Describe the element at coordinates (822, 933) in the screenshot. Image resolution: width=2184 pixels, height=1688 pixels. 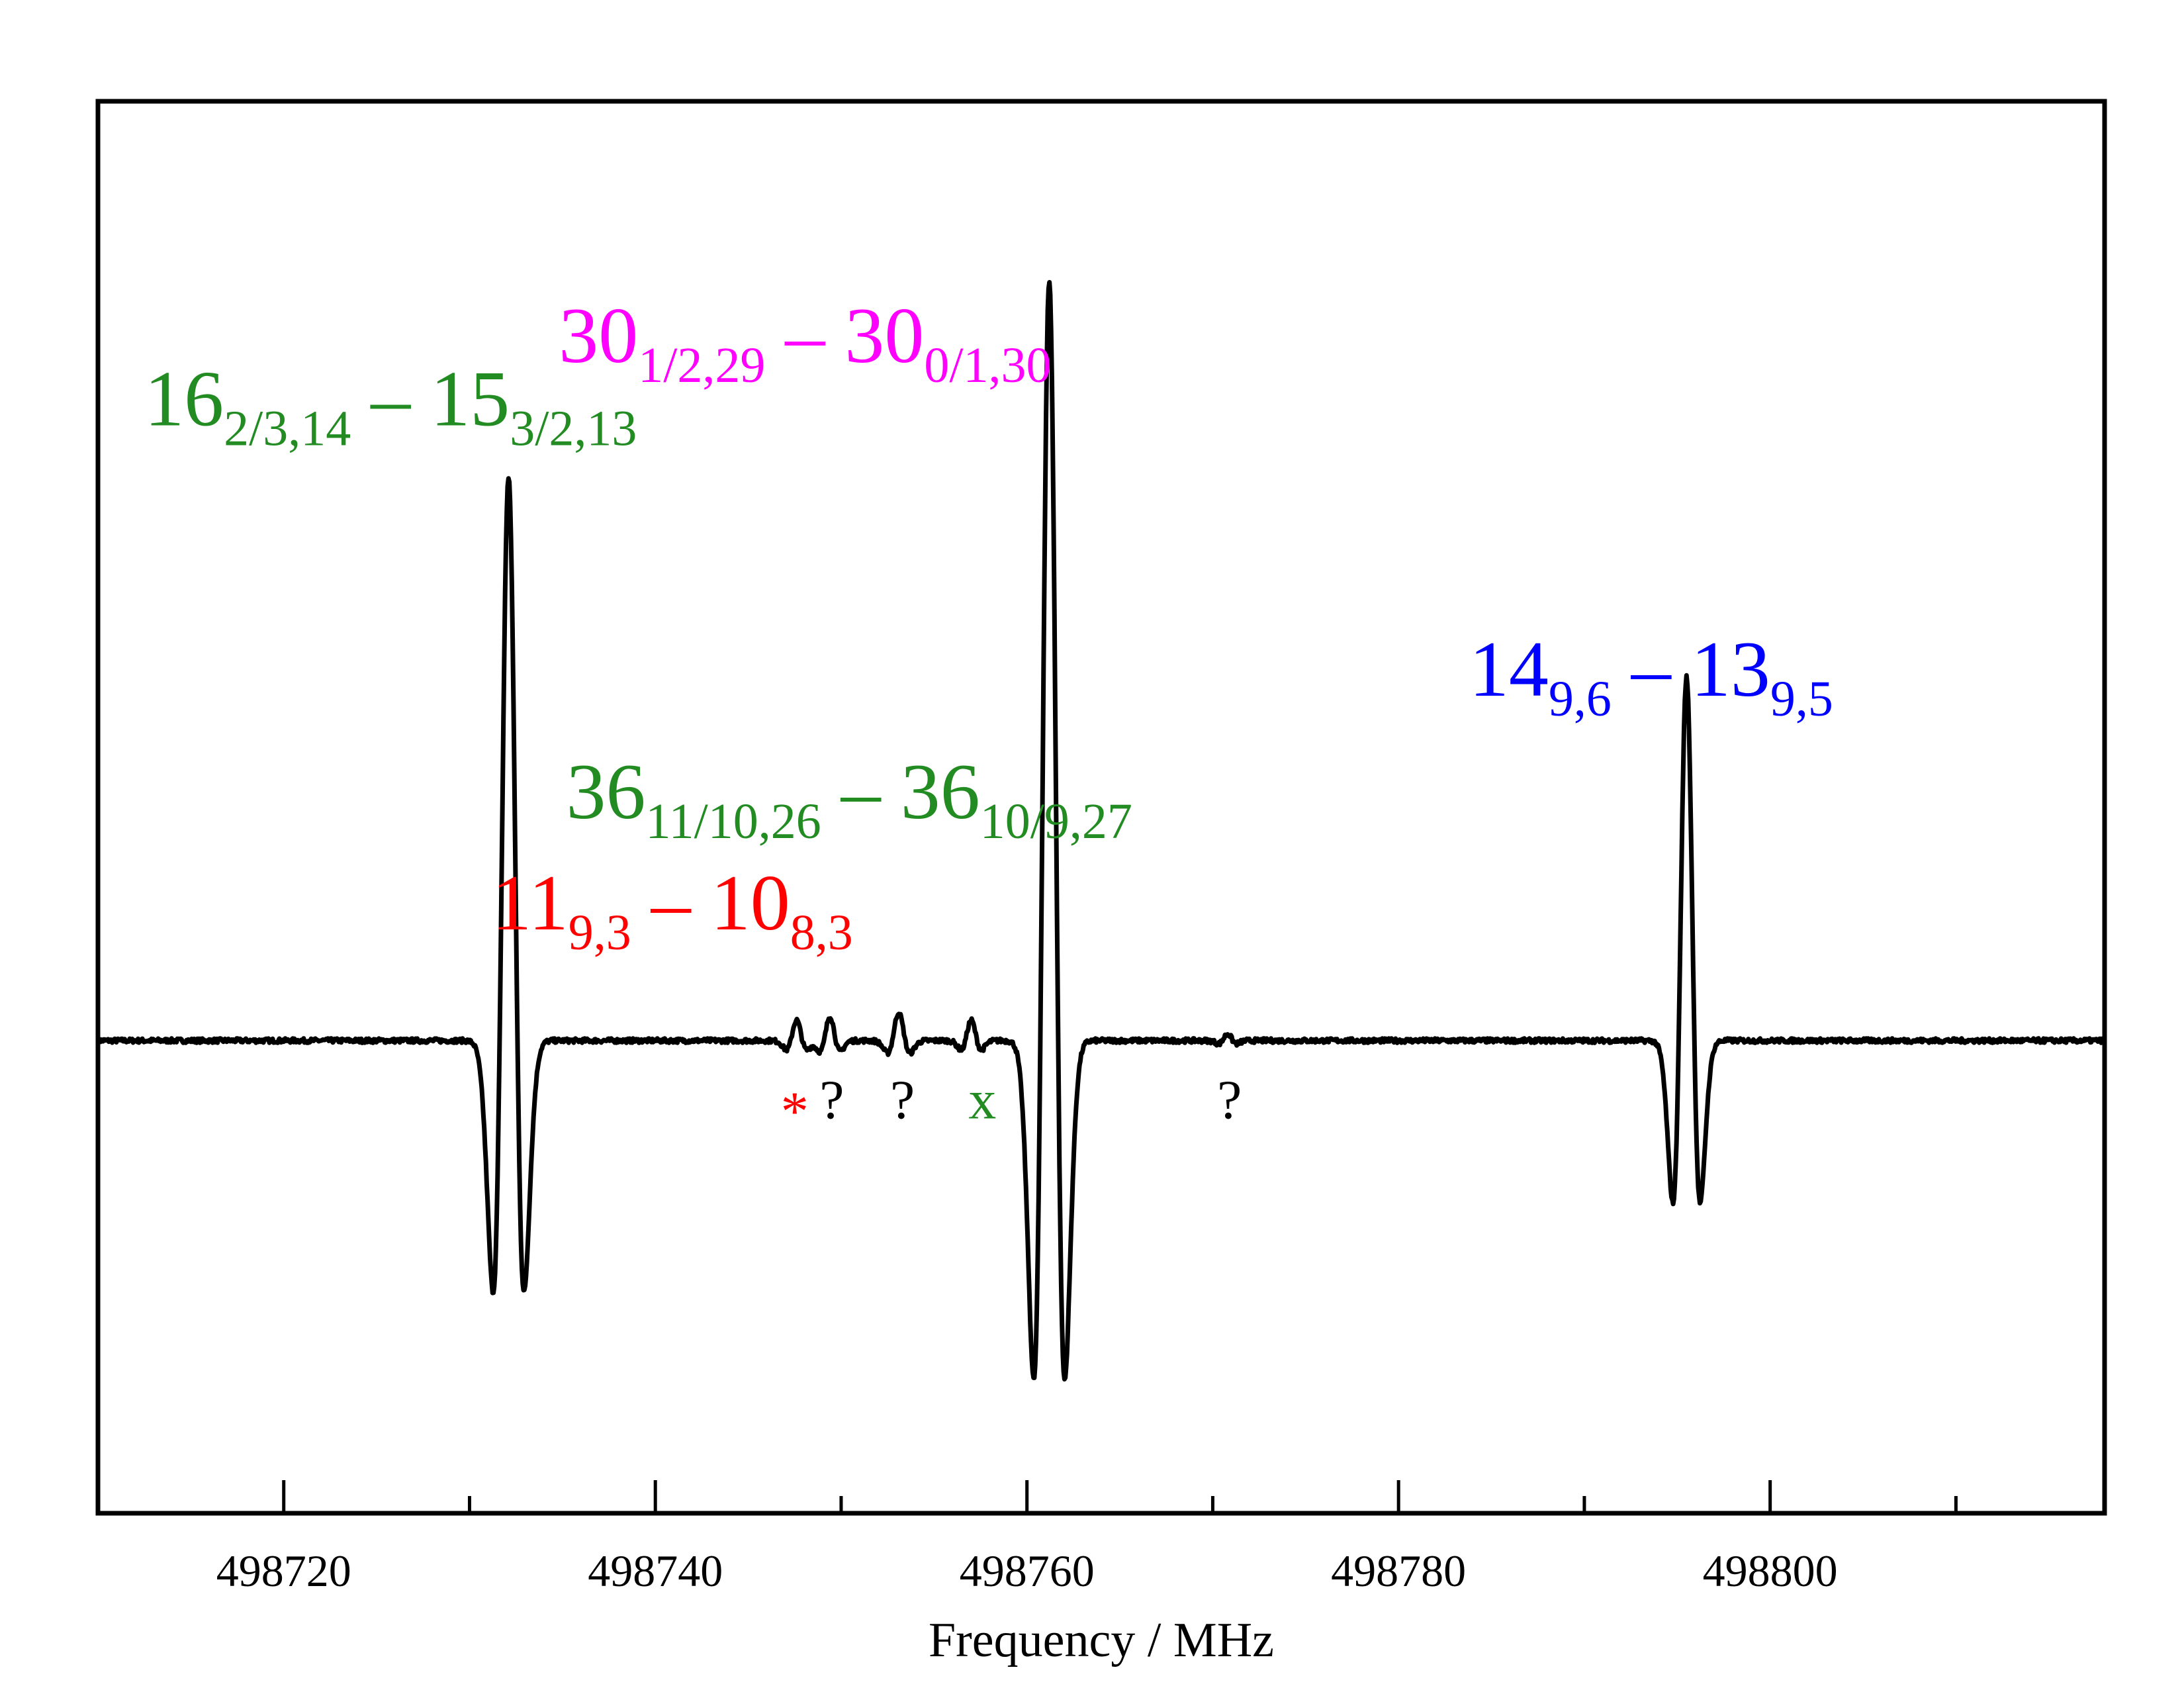
I see `label-subscript: 8,3` at that location.